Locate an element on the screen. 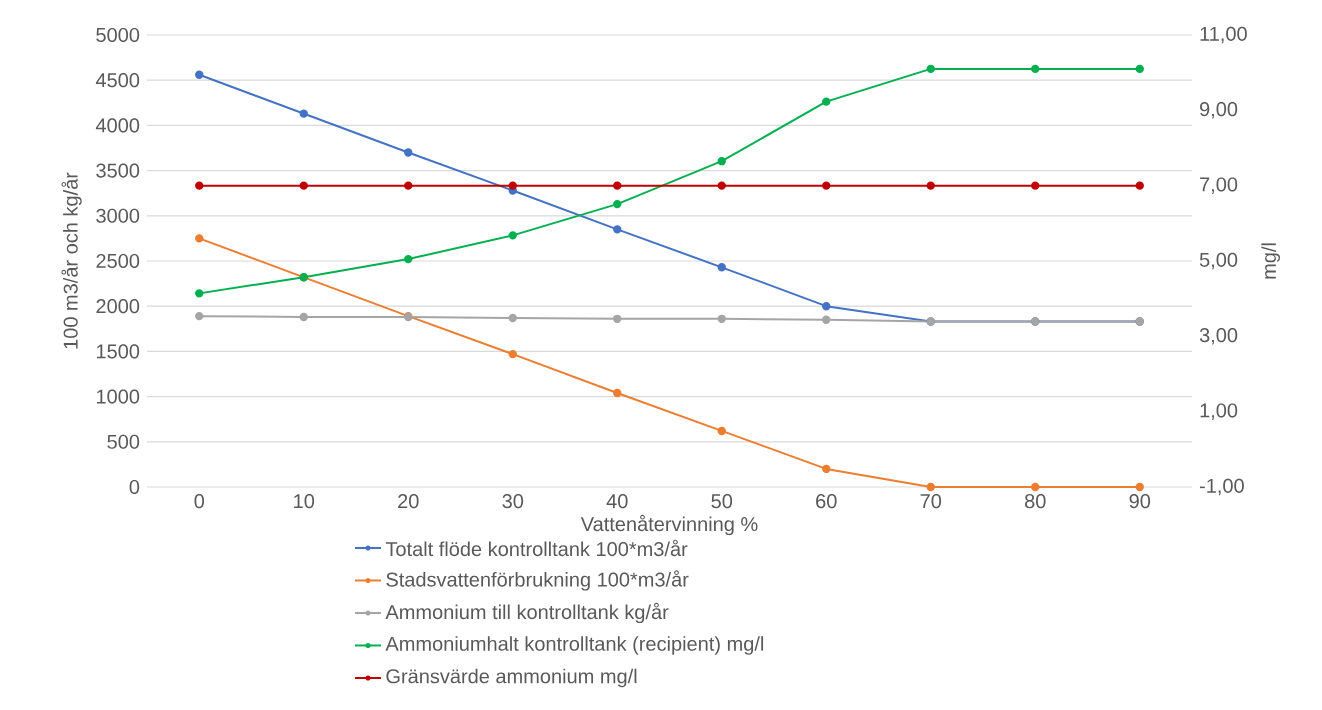 The height and width of the screenshot is (710, 1322). legend-label: Totalt flöde kontrolltank 100*m3/år is located at coordinates (536, 548).